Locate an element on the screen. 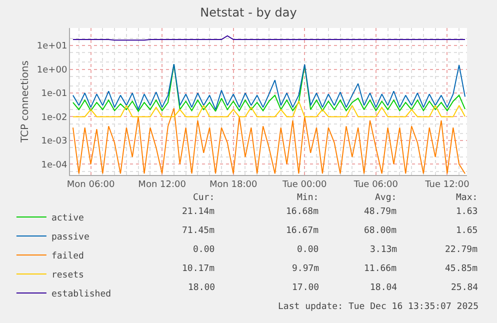  y-tick-label: 1e-03 is located at coordinates (54, 141).